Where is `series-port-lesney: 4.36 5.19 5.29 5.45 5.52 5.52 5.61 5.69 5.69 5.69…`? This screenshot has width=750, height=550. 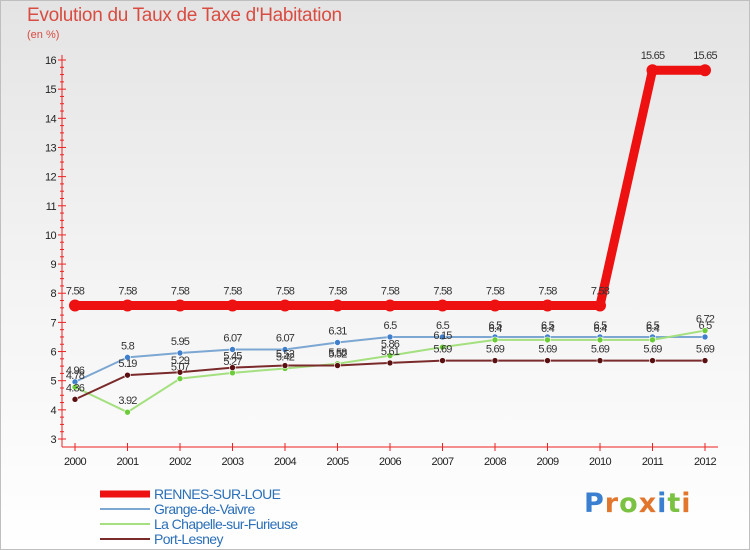 series-port-lesney: 4.36 5.19 5.29 5.45 5.52 5.52 5.61 5.69 5.69 5.69… is located at coordinates (391, 373).